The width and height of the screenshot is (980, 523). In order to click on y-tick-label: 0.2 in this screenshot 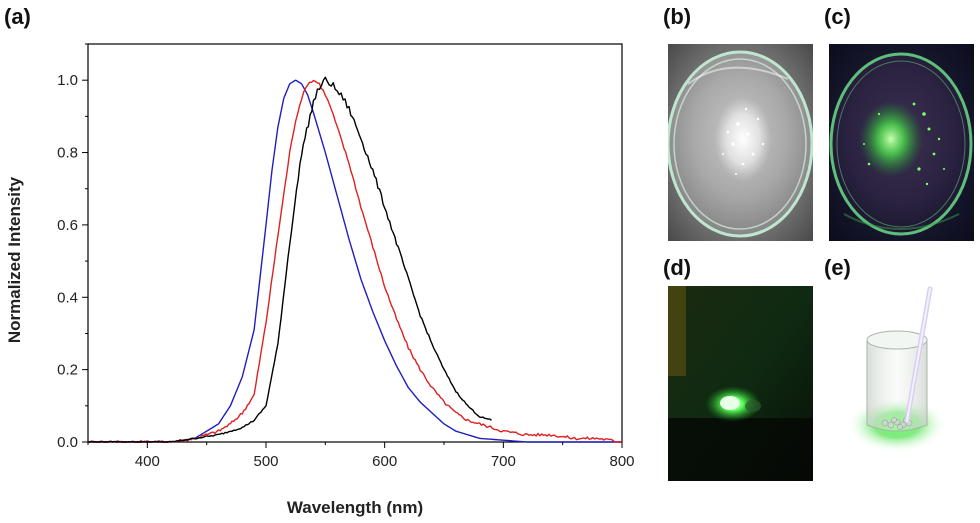, I will do `click(67, 370)`.